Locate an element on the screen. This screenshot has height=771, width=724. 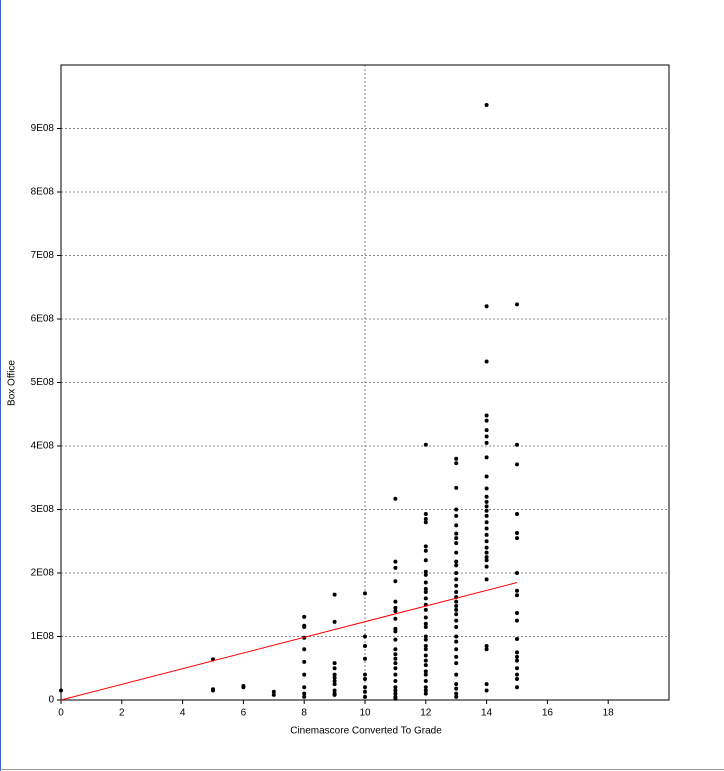
y-tick-label: 9E08 is located at coordinates (43, 128).